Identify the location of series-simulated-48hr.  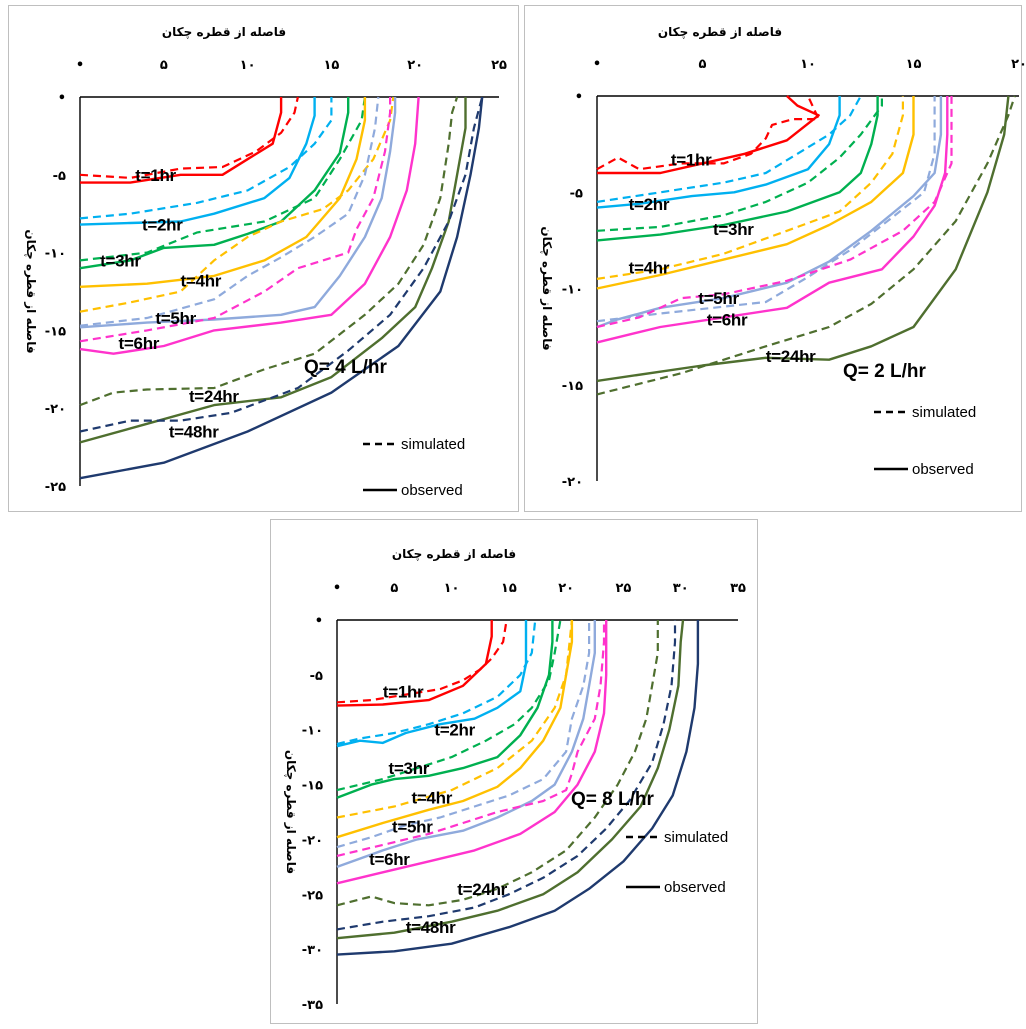
(506, 775).